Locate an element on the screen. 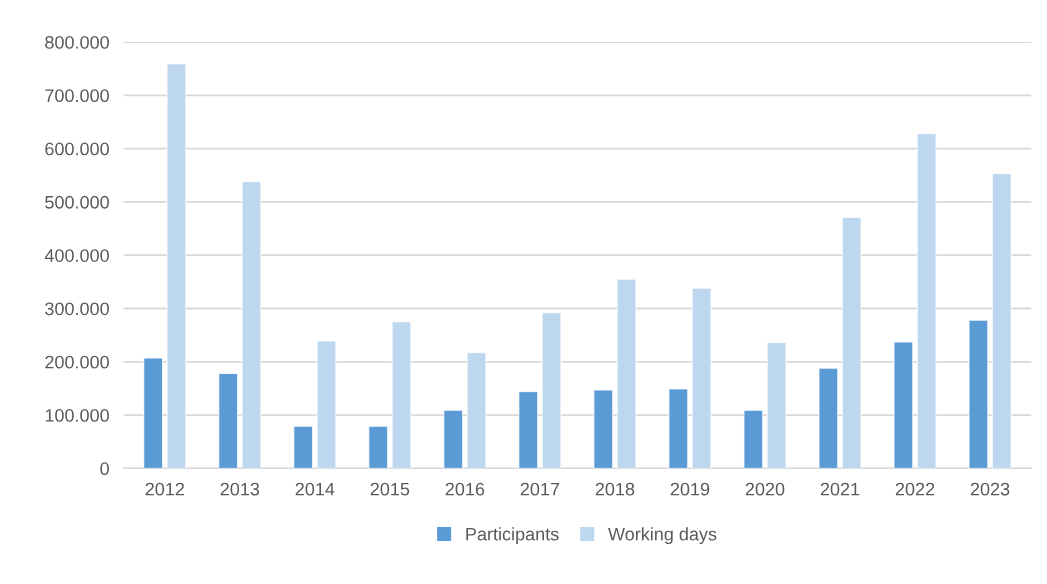  x-tick-label: 2012 is located at coordinates (164, 489).